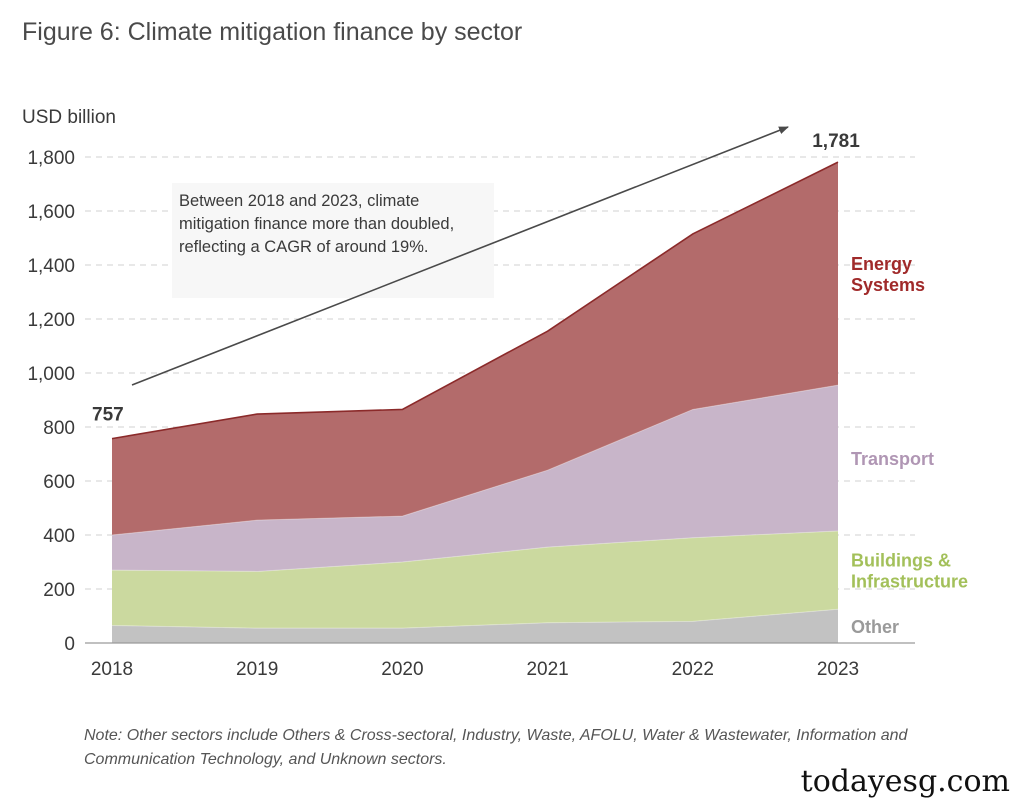 The height and width of the screenshot is (801, 1024). Describe the element at coordinates (59, 428) in the screenshot. I see `y-tick-label: 800` at that location.